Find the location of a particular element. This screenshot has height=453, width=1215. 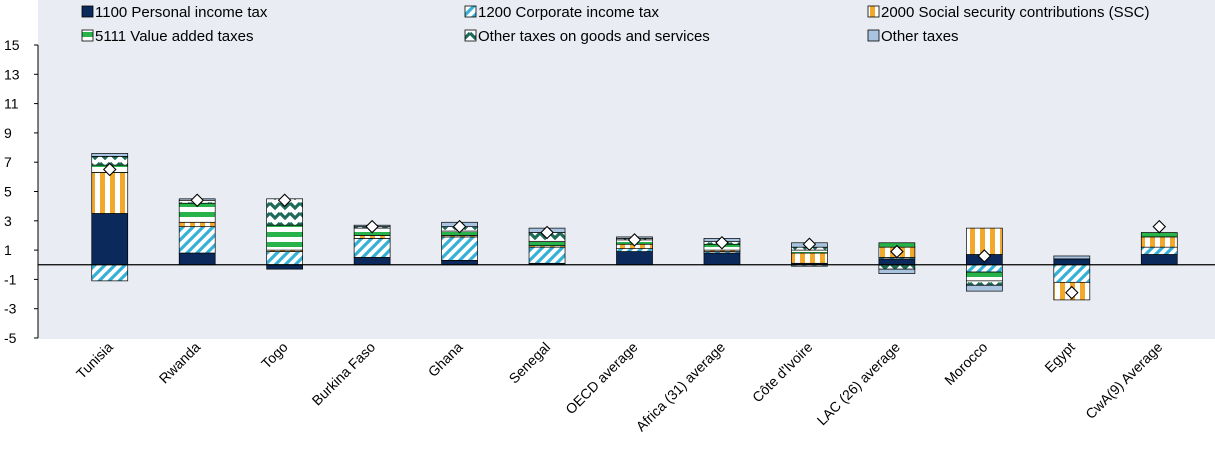

y-tick-label: 13 is located at coordinates (12, 74).